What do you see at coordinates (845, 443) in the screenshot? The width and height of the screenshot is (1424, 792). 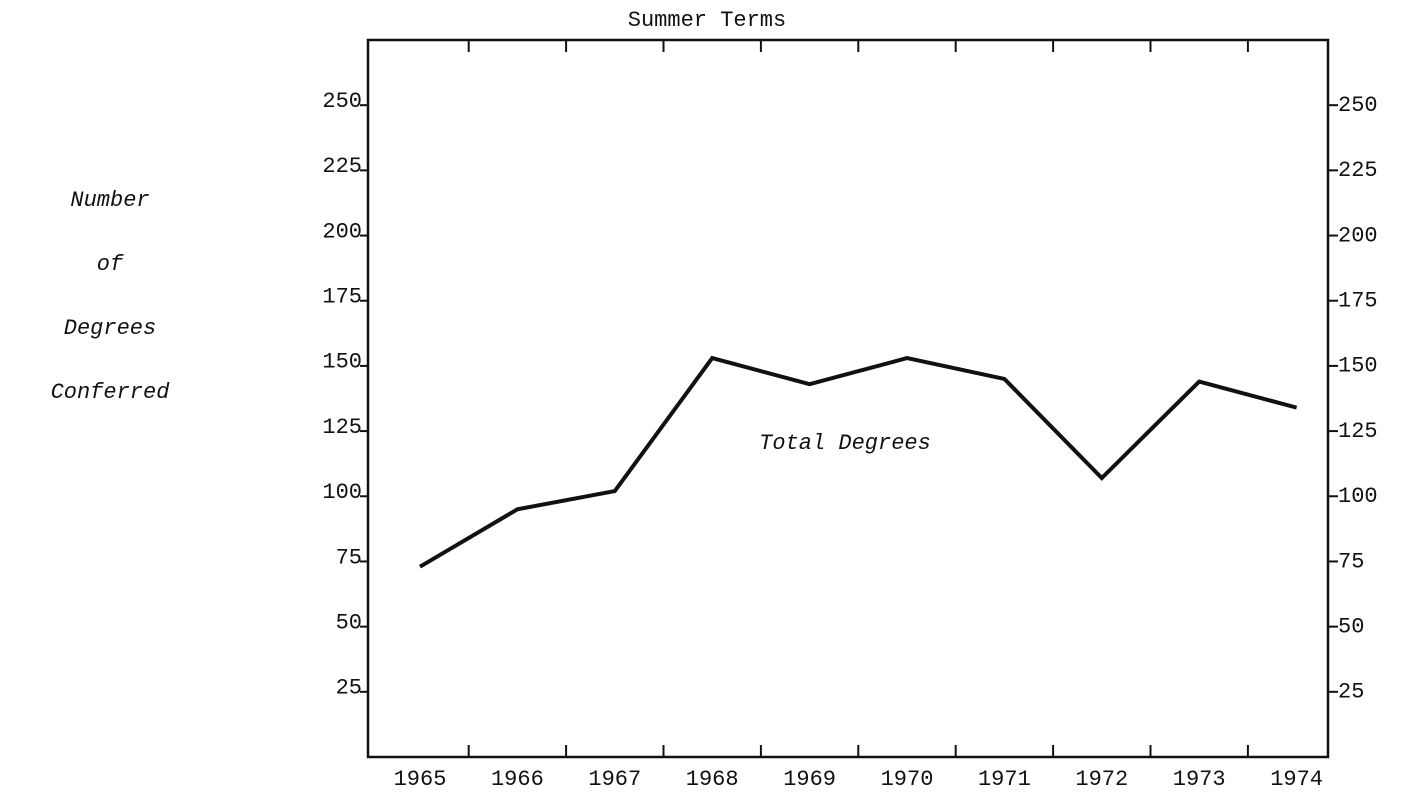 I see `annotation: Total Degrees` at bounding box center [845, 443].